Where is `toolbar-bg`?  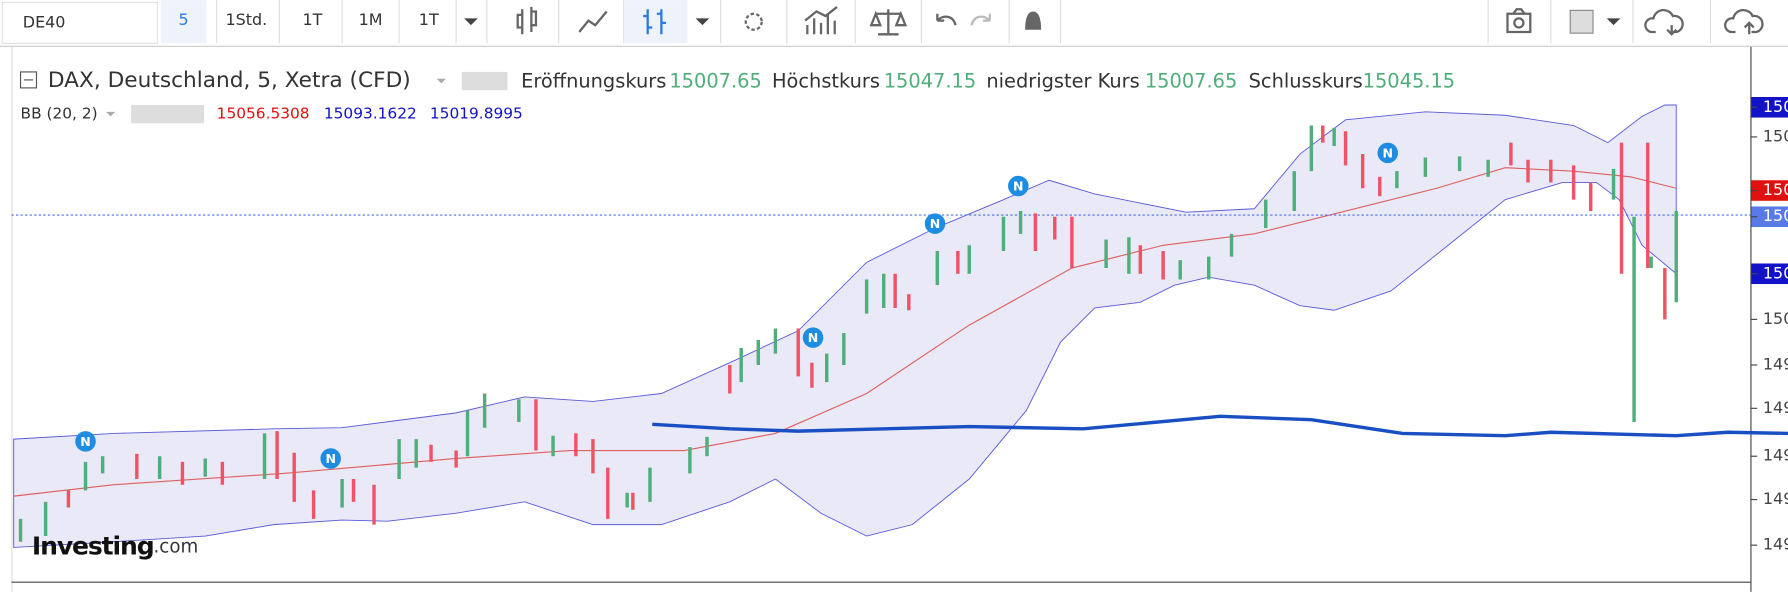
toolbar-bg is located at coordinates (894, 23).